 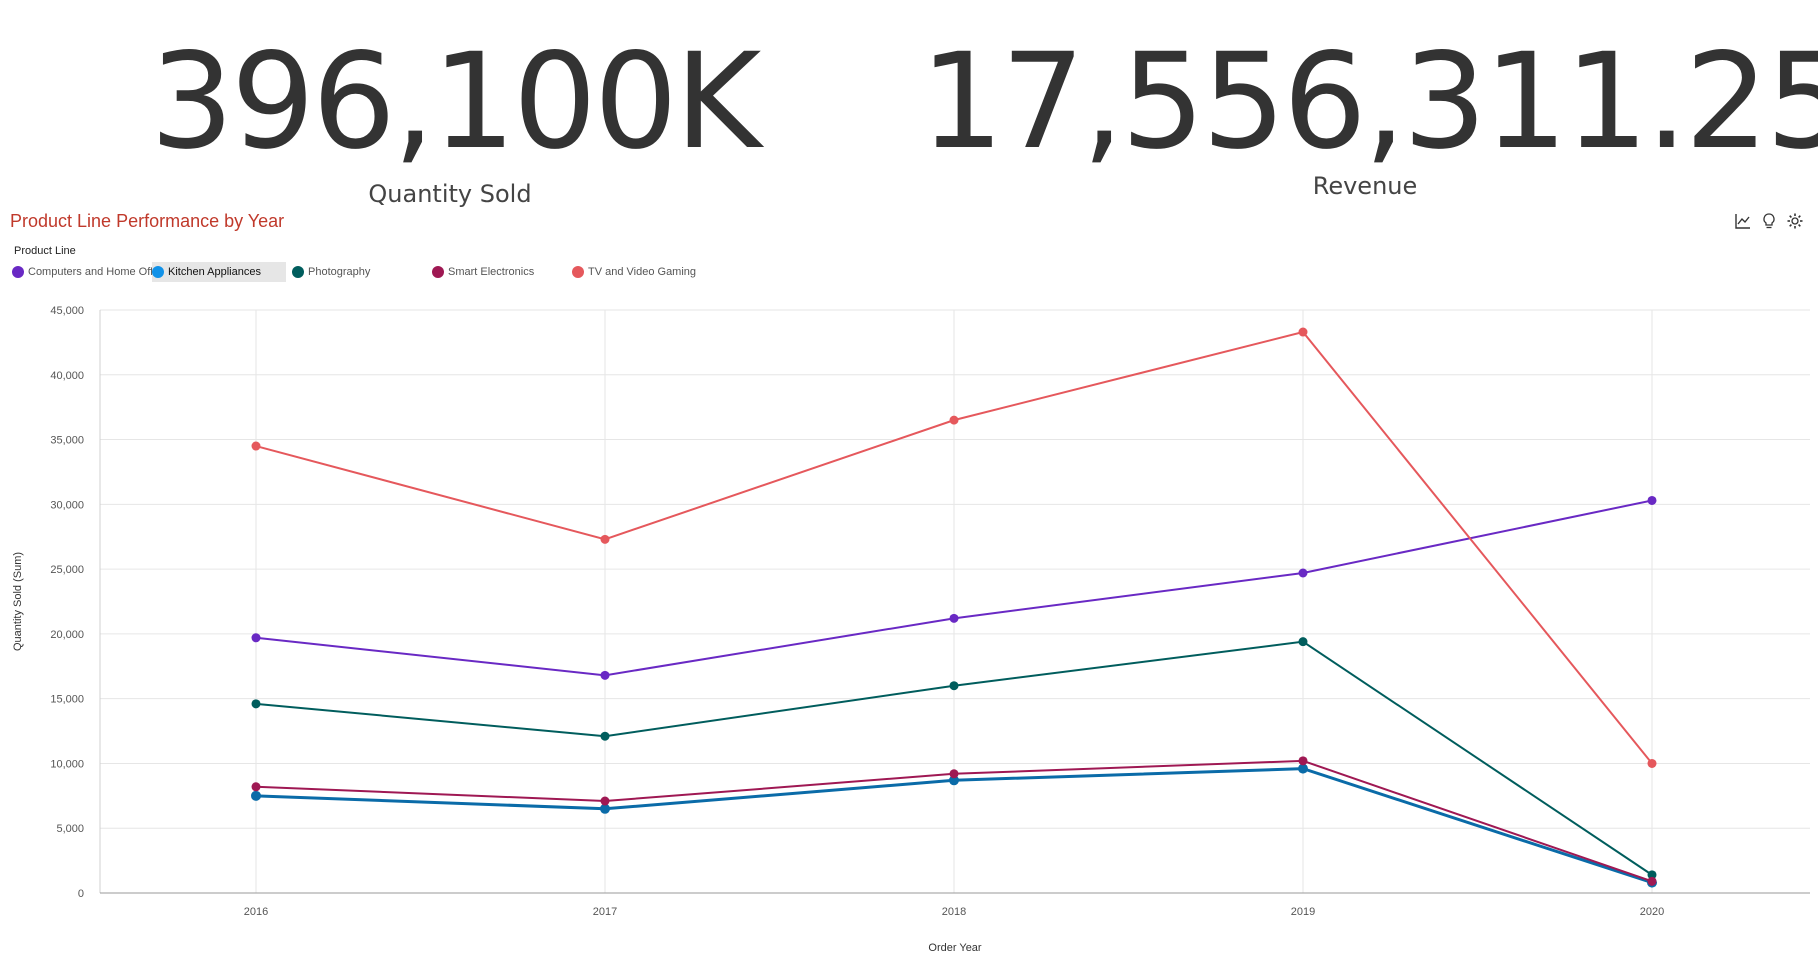 I want to click on legend-title: Product Line, so click(x=45, y=251).